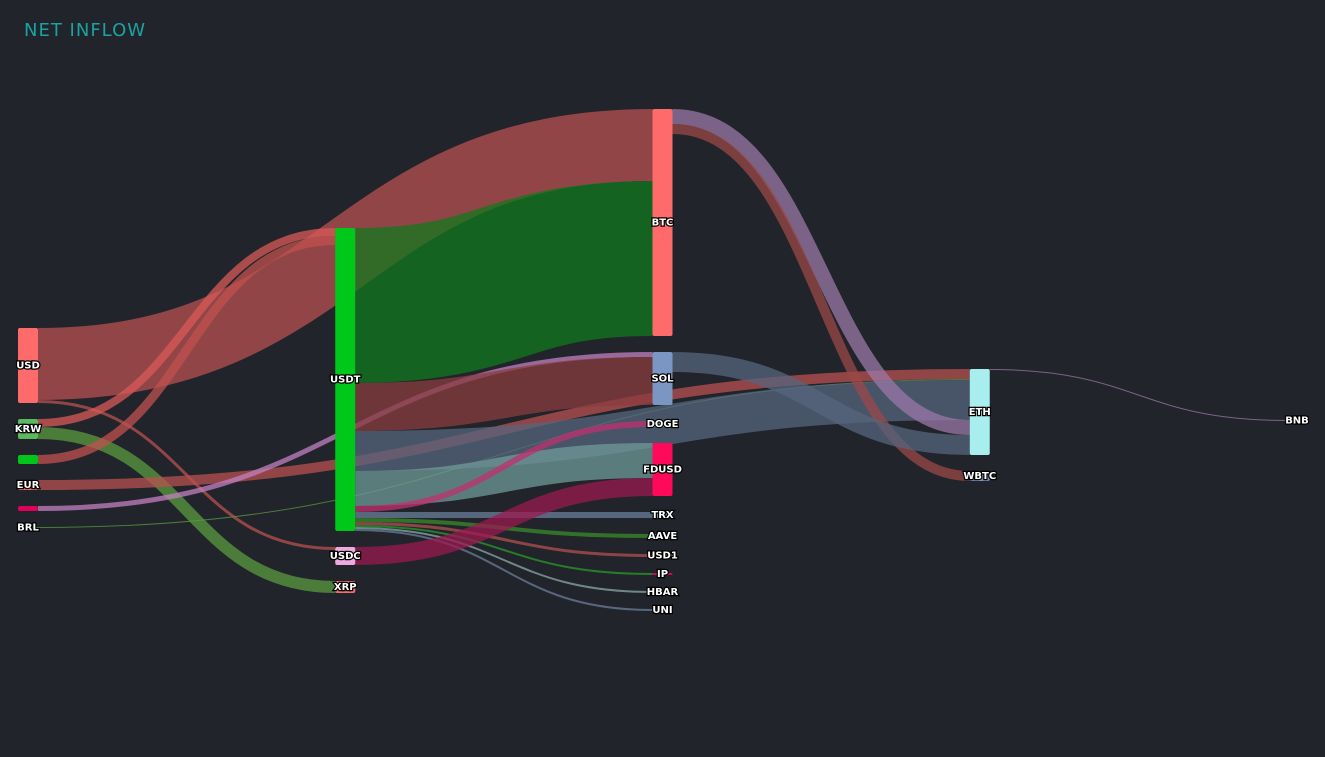 The height and width of the screenshot is (757, 1325). I want to click on node-label: KRW, so click(28, 429).